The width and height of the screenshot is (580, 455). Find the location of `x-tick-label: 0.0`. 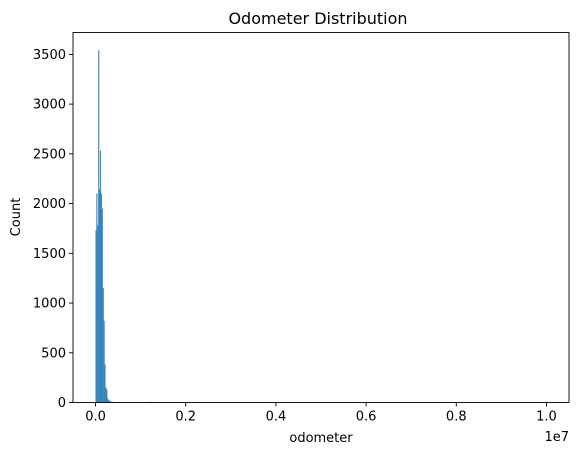

x-tick-label: 0.0 is located at coordinates (95, 417).